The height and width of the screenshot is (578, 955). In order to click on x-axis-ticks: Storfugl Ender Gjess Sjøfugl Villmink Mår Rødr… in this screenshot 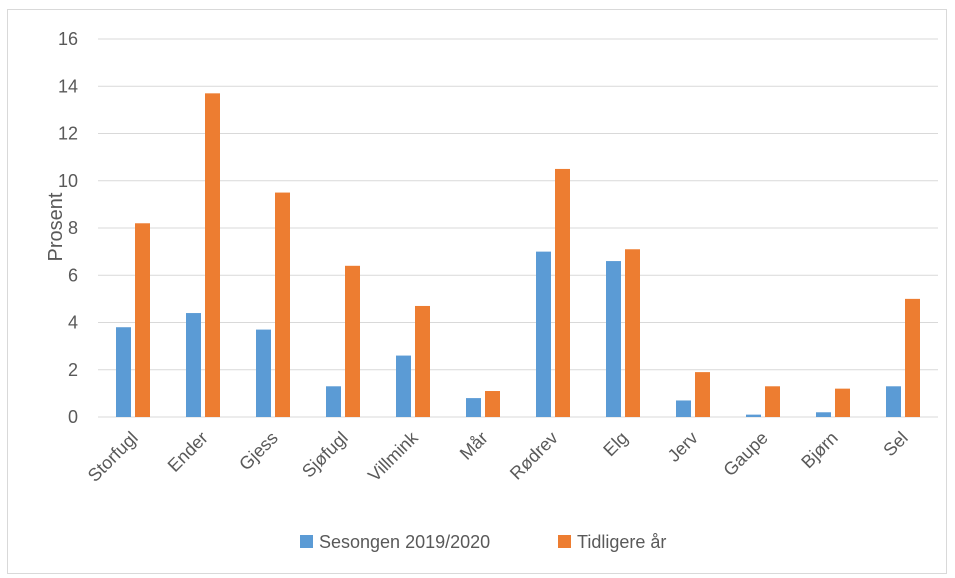, I will do `click(498, 456)`.